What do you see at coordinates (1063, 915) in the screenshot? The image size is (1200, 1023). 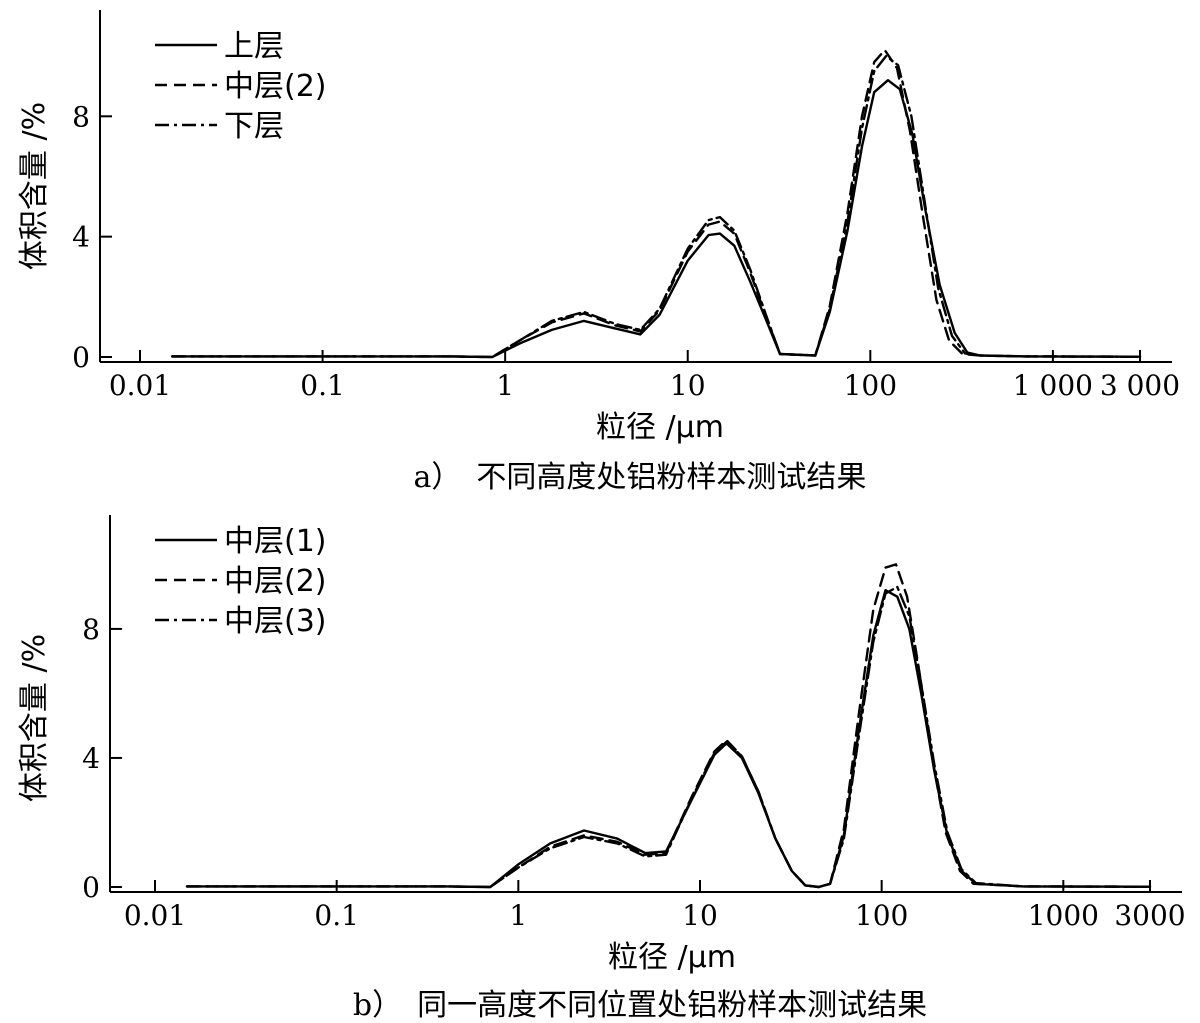 I see `x-tick-label: 1000` at bounding box center [1063, 915].